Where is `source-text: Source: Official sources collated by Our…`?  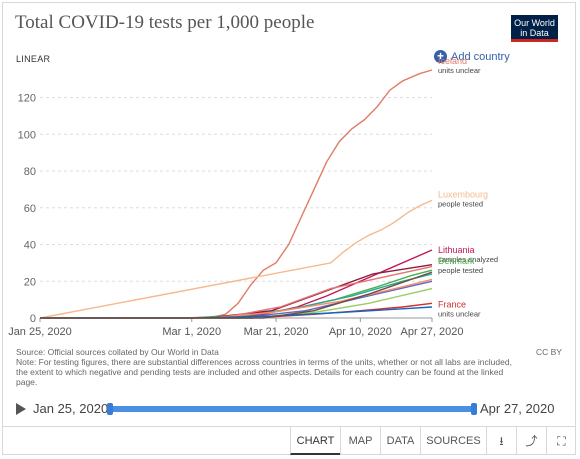 source-text: Source: Official sources collated by Our… is located at coordinates (117, 352).